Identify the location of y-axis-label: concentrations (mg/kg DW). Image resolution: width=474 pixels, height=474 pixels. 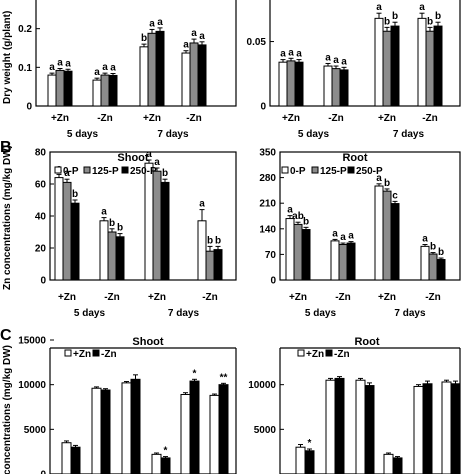
(7, 409).